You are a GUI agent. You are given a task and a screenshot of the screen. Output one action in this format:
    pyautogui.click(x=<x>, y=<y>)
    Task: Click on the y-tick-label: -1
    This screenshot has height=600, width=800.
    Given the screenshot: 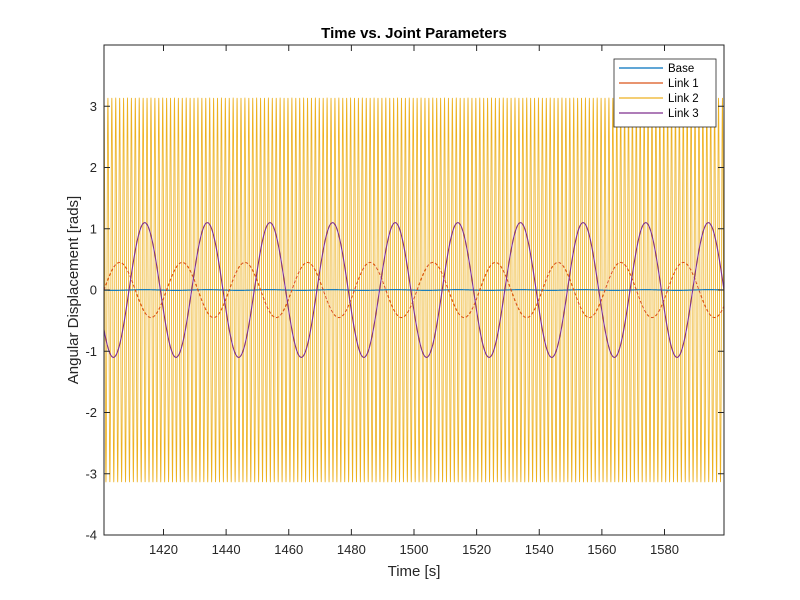 What is the action you would take?
    pyautogui.click(x=91, y=351)
    